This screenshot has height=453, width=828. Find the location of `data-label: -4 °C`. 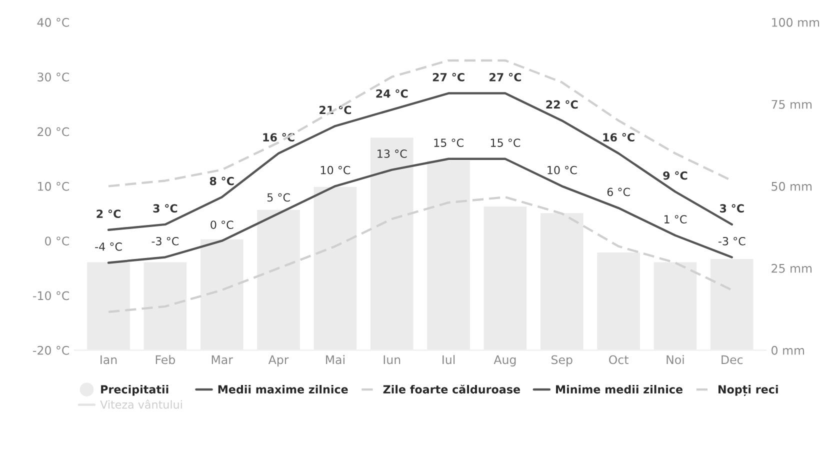

data-label: -4 °C is located at coordinates (108, 246).